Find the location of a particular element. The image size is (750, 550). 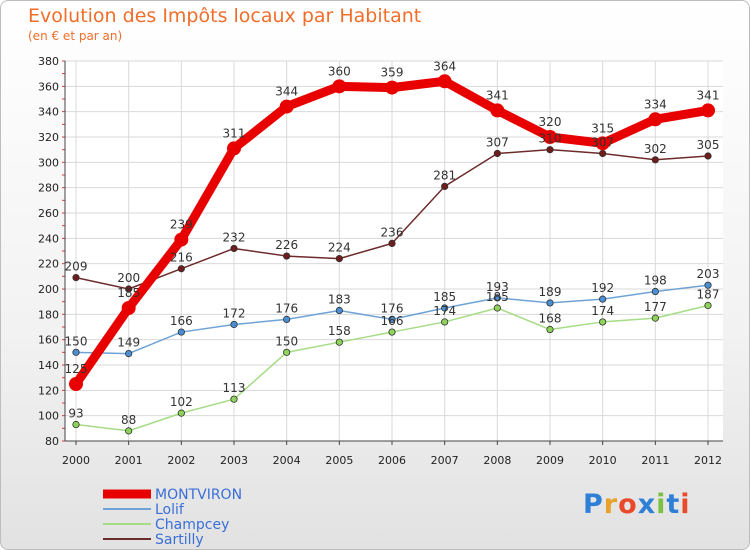

legend-label-champcey: Champcey is located at coordinates (192, 525).